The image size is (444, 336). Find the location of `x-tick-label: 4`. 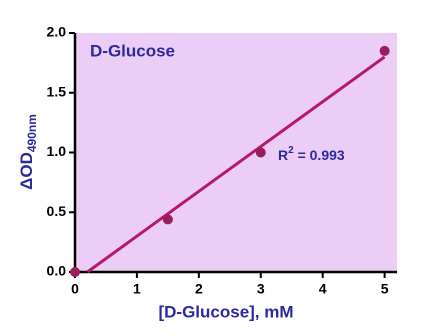

x-tick-label: 4 is located at coordinates (323, 289).